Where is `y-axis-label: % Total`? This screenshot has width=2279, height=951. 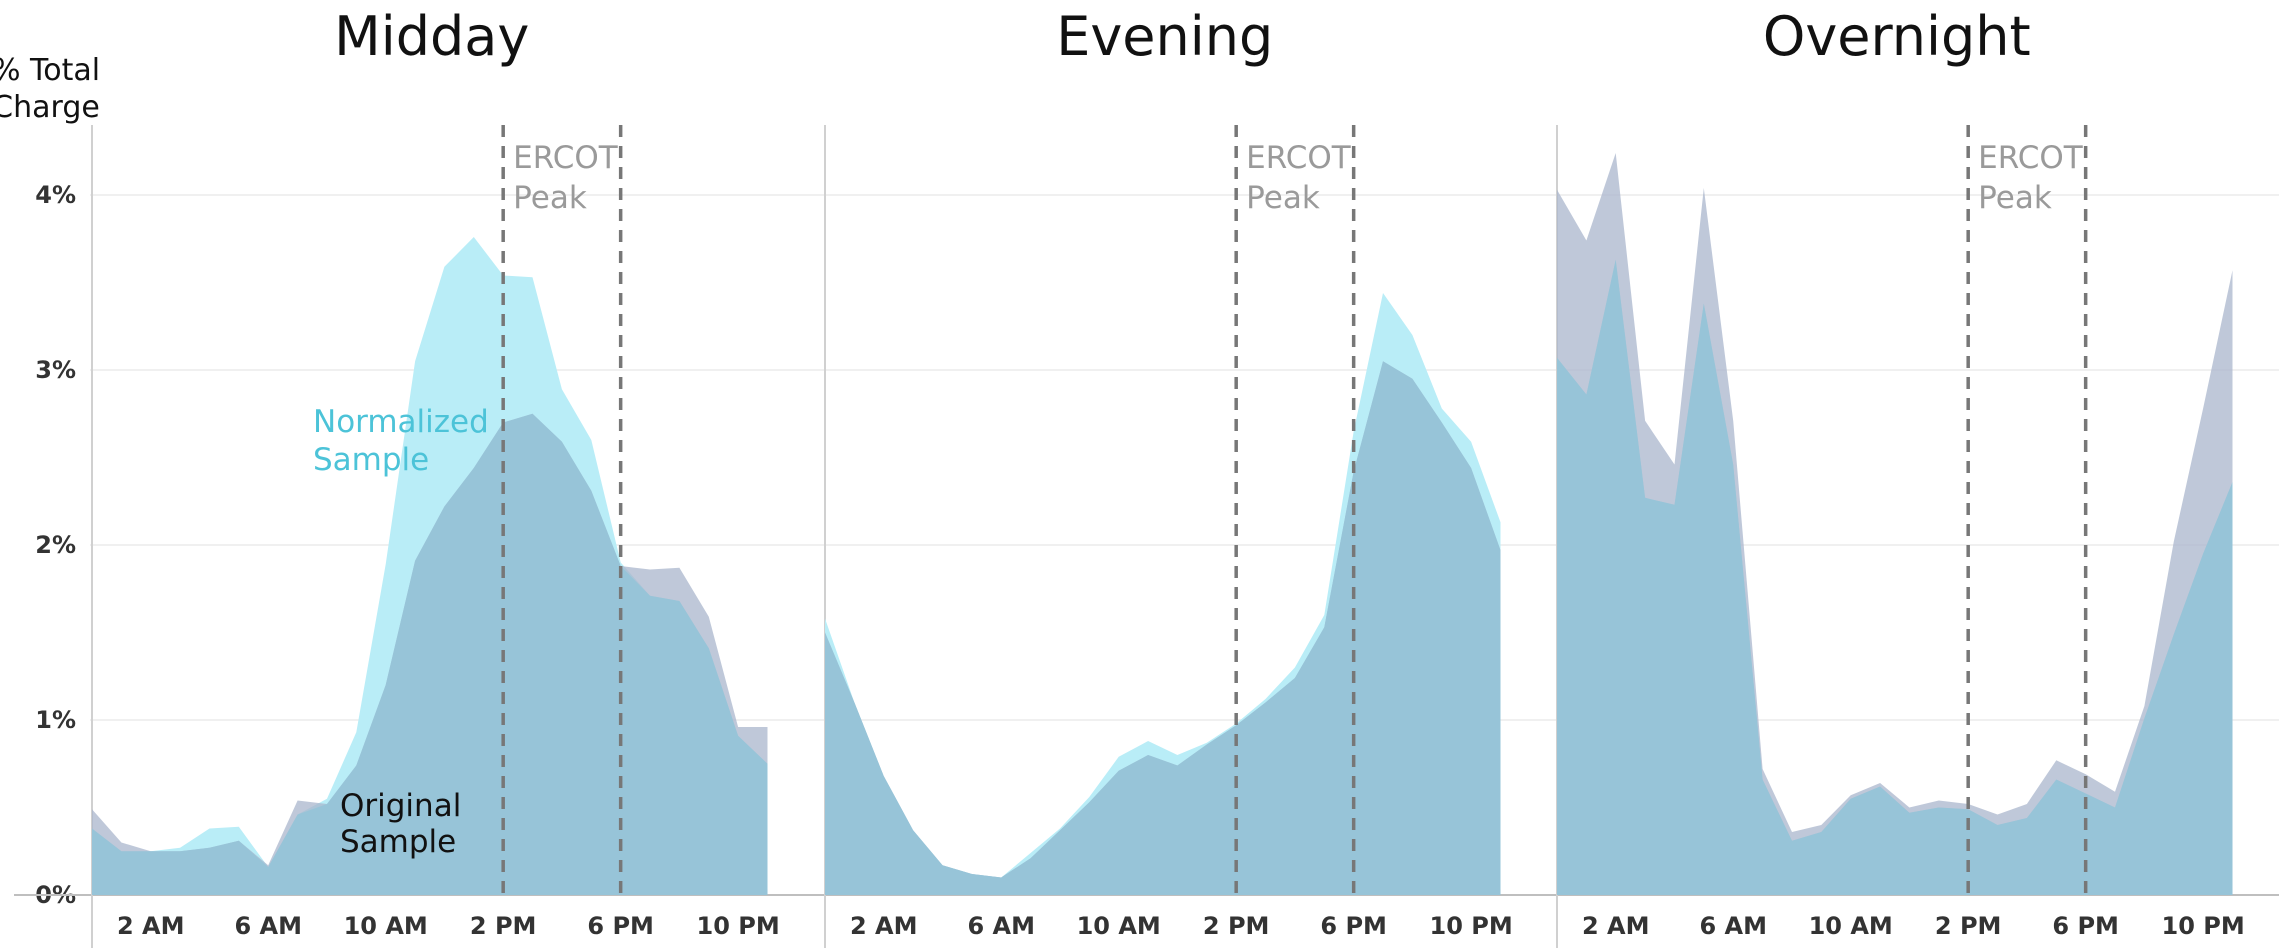
y-axis-label: % Total is located at coordinates (50, 70).